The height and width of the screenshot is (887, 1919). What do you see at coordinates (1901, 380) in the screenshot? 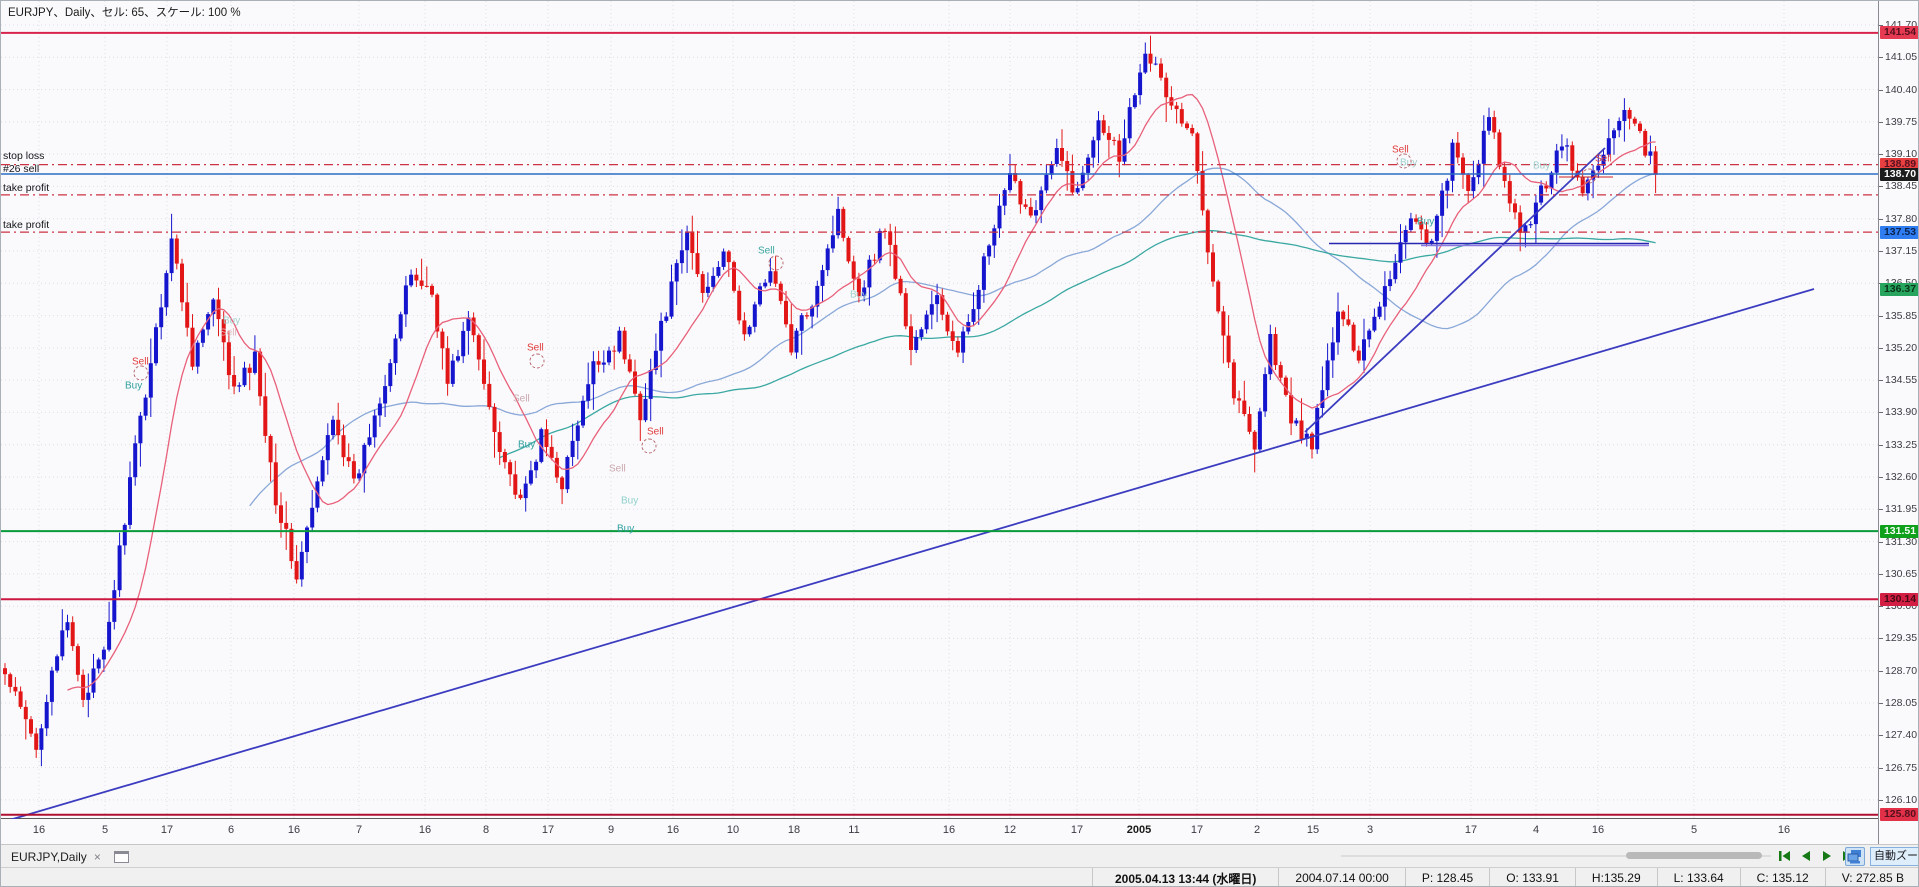
I see `price-tick-label: 134.55` at bounding box center [1901, 380].